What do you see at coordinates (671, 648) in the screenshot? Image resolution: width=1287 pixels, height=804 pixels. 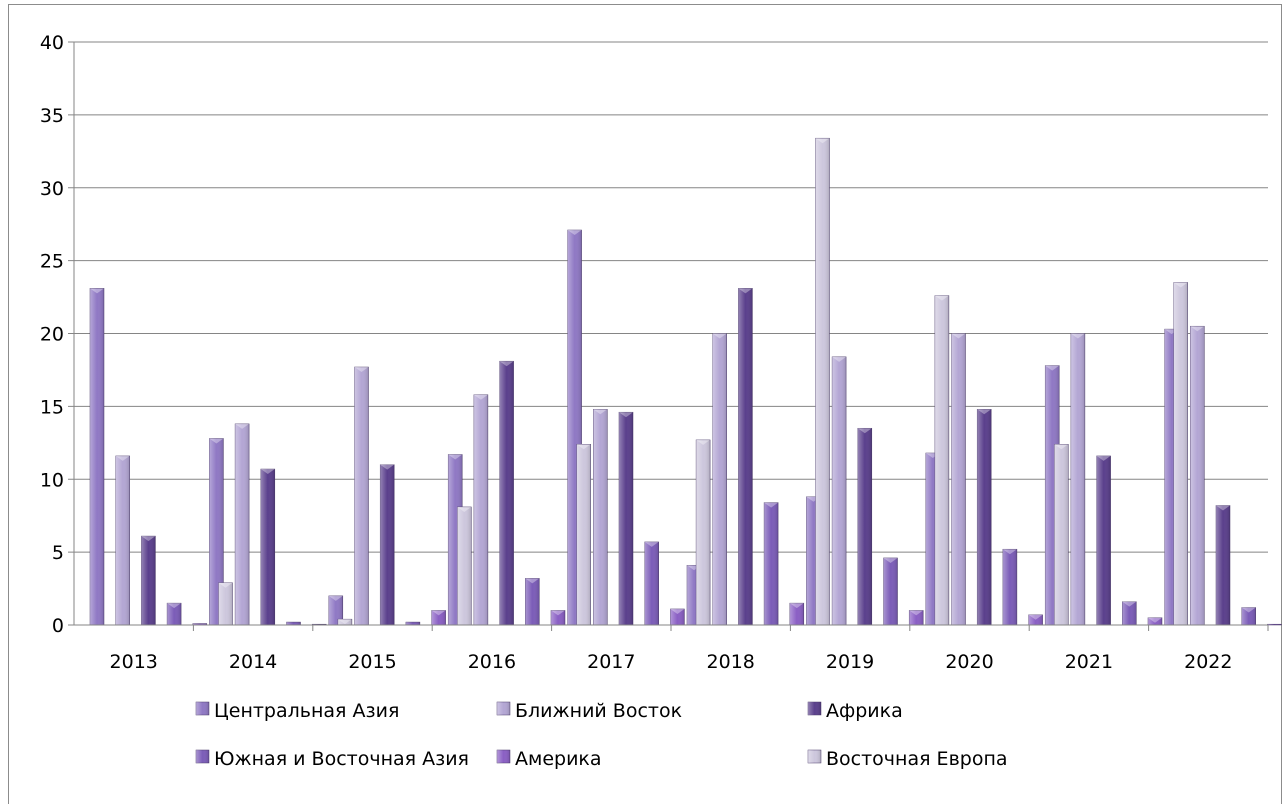 I see `x-axis-ticks: 2013 2014 2015 2016 2017 2018 2019 2020 2021 2022` at bounding box center [671, 648].